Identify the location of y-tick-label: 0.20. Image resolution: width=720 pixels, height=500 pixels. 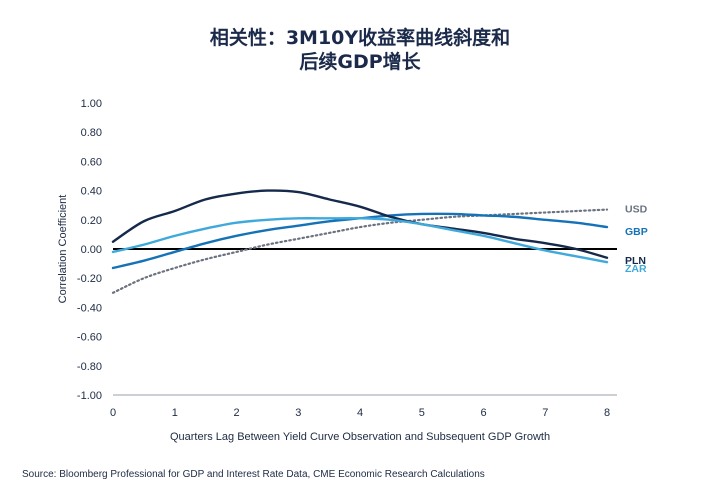
(91, 221).